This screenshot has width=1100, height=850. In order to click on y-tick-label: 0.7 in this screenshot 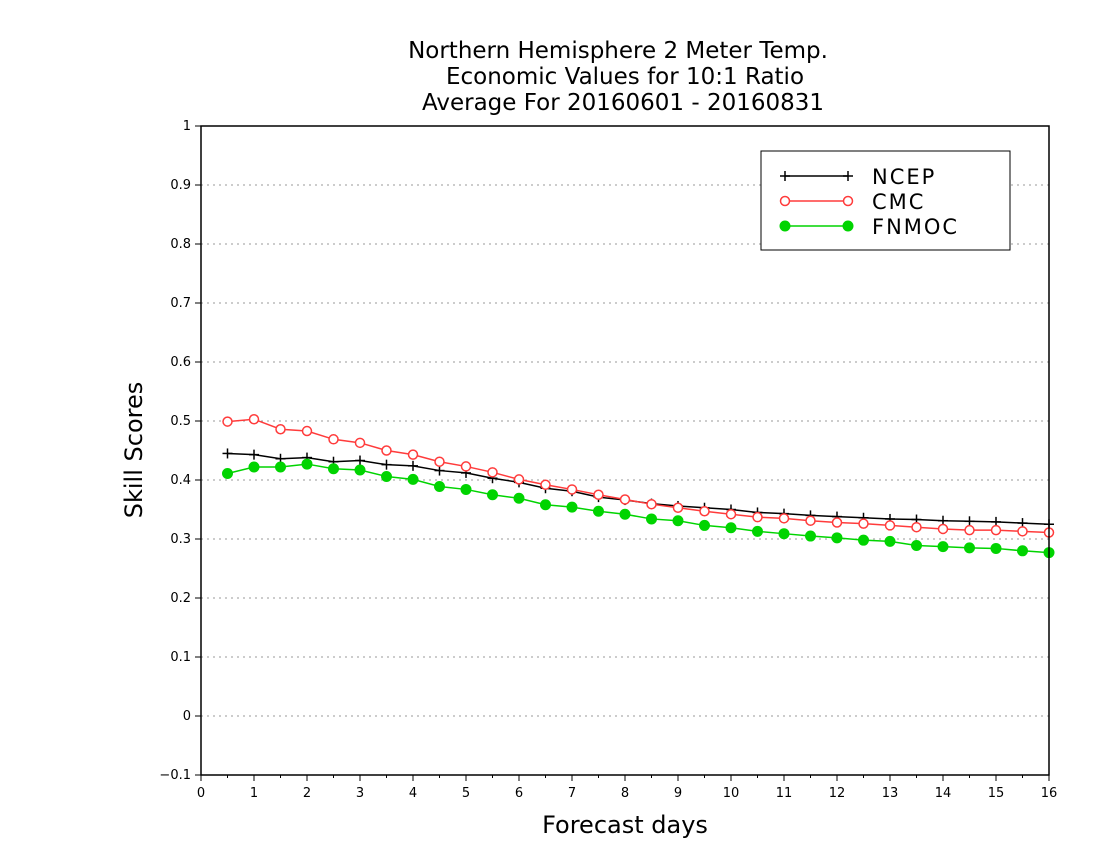, I will do `click(180, 303)`.